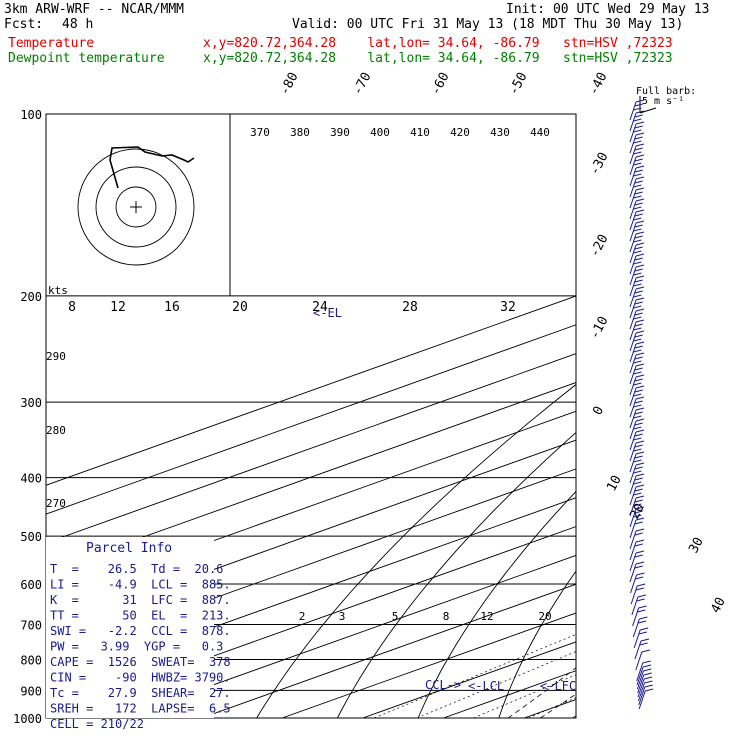 The width and height of the screenshot is (740, 740). Describe the element at coordinates (31, 479) in the screenshot. I see `pressure-label-400: 400` at that location.